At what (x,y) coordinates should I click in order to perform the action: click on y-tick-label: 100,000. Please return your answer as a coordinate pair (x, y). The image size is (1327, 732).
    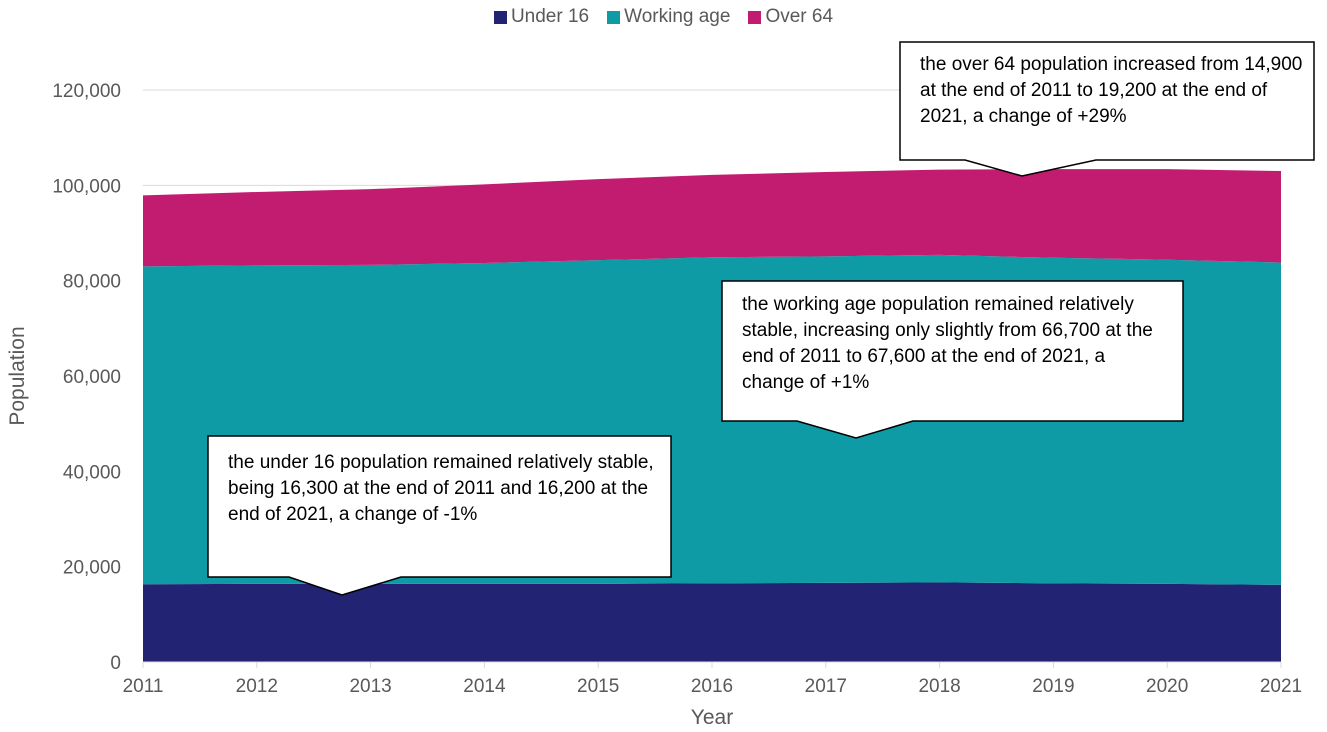
    Looking at the image, I should click on (86, 186).